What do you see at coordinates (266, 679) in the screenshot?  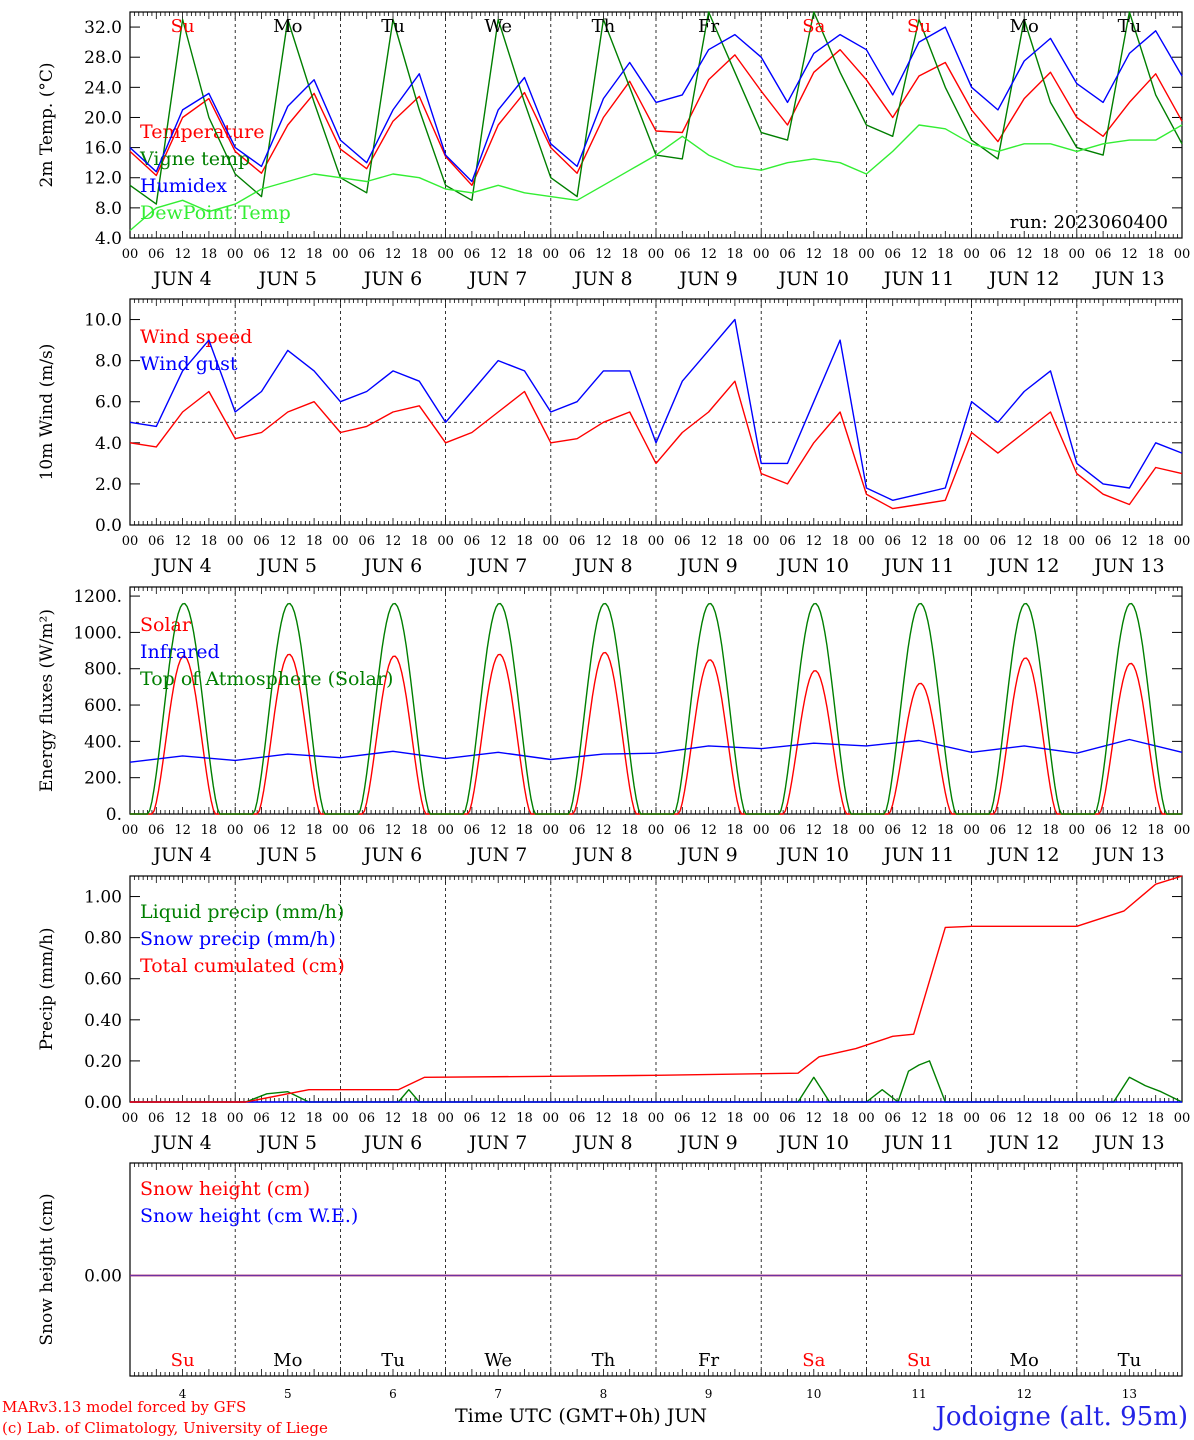 I see `legend-entry: Top of Atmosphere (Solar)` at bounding box center [266, 679].